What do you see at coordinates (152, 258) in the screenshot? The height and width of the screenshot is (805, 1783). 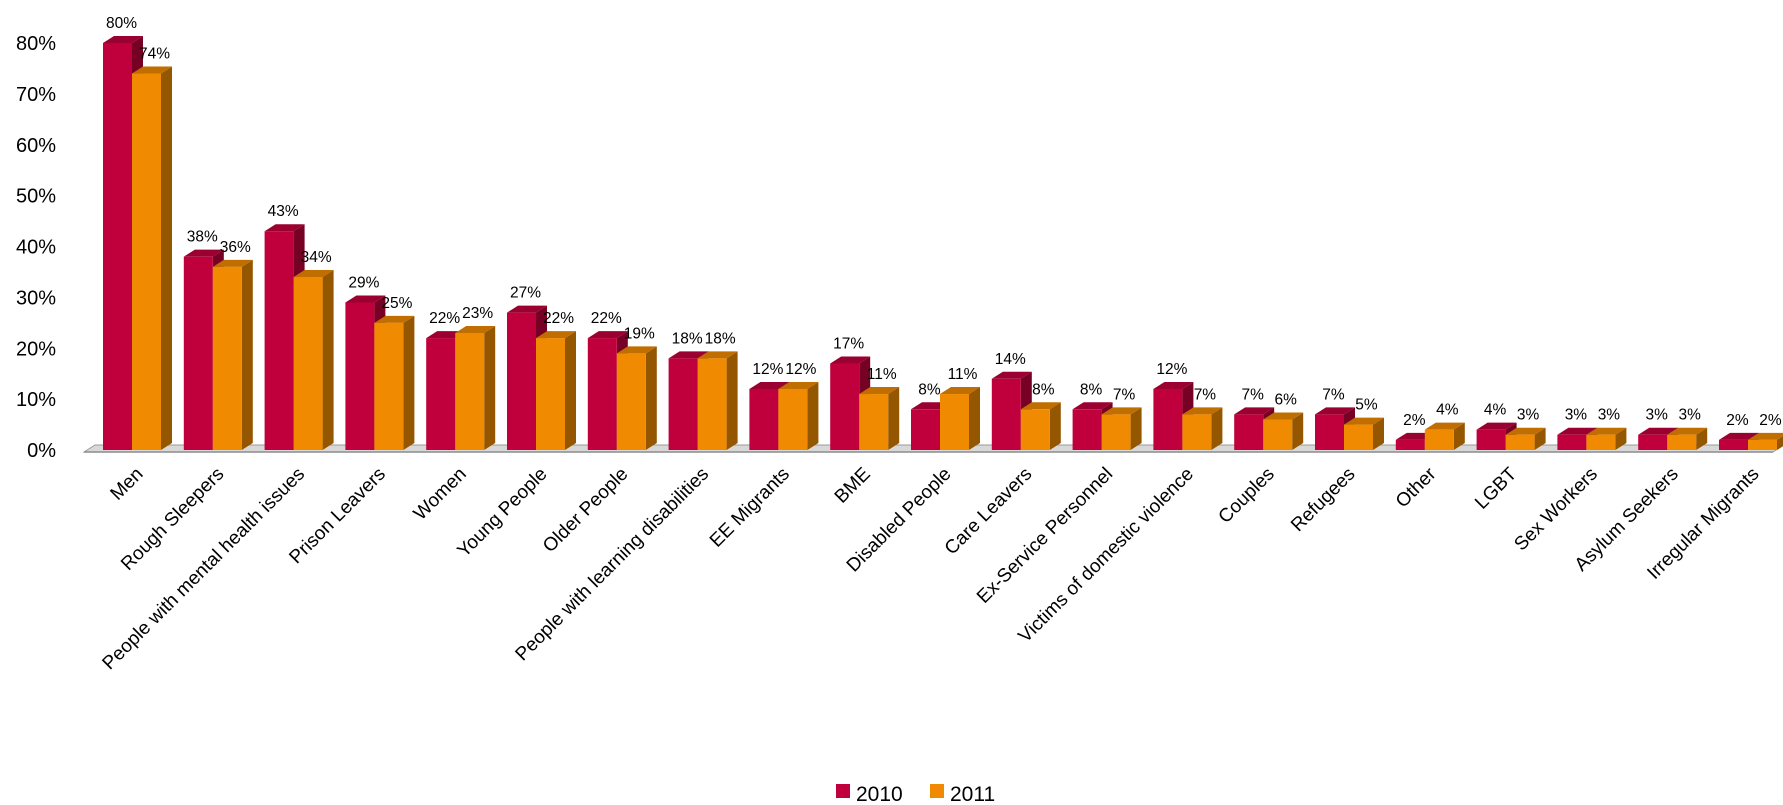 I see `bar-2011-men` at bounding box center [152, 258].